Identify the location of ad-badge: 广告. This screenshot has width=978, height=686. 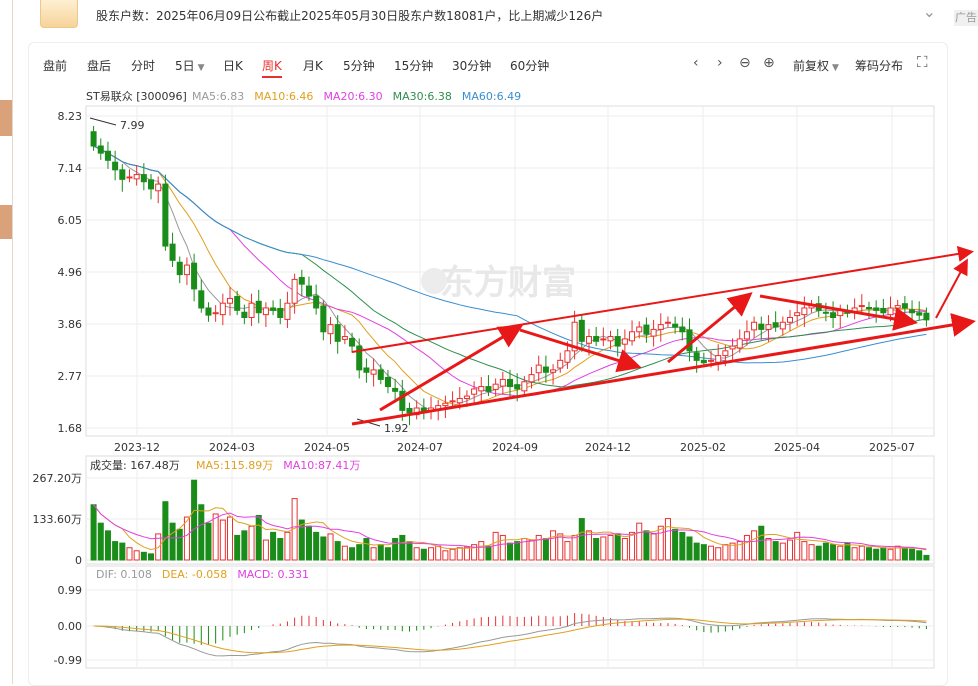
(966, 18).